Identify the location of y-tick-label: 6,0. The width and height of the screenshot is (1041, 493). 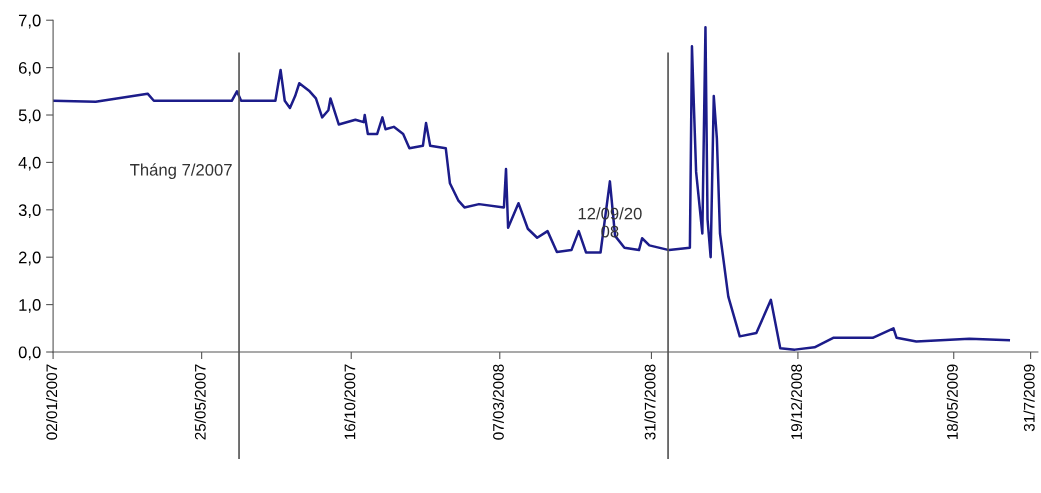
(29, 69).